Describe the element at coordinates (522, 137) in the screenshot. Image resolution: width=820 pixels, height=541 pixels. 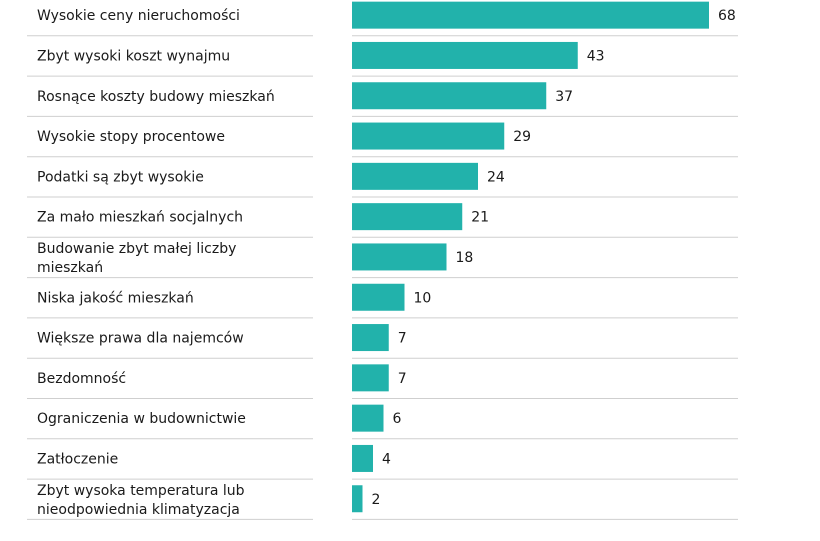
I see `value-label: 29` at that location.